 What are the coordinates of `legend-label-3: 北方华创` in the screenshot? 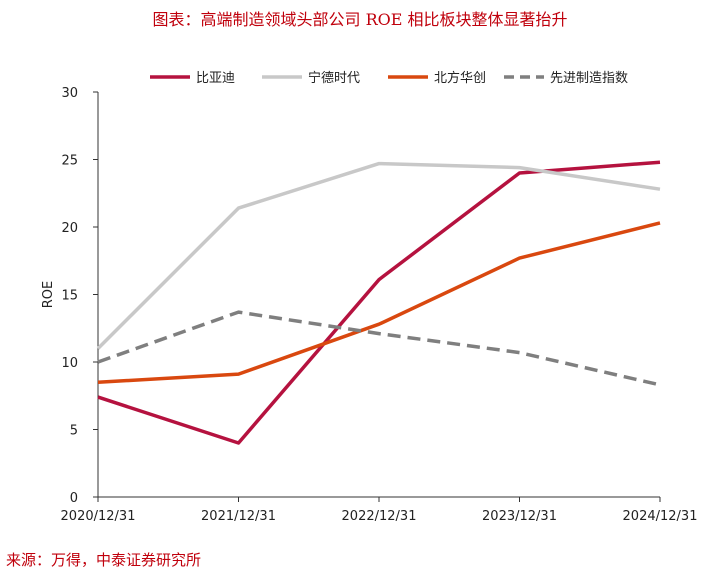 It's located at (460, 78).